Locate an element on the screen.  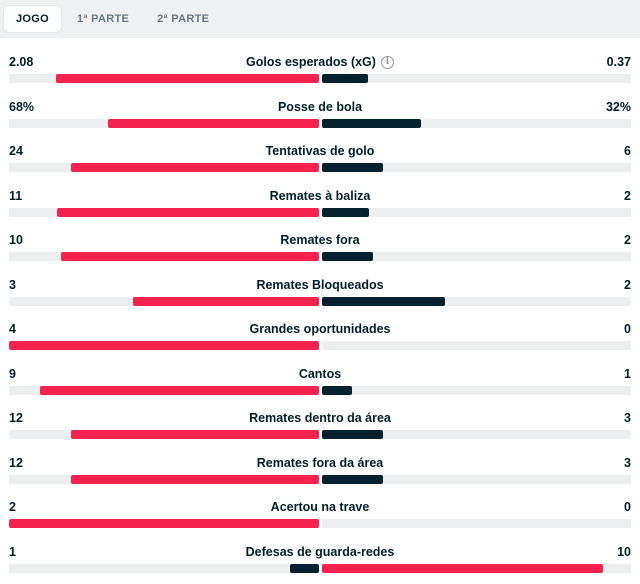
stat-values: 12 Remates dentro da área 3 is located at coordinates (320, 418).